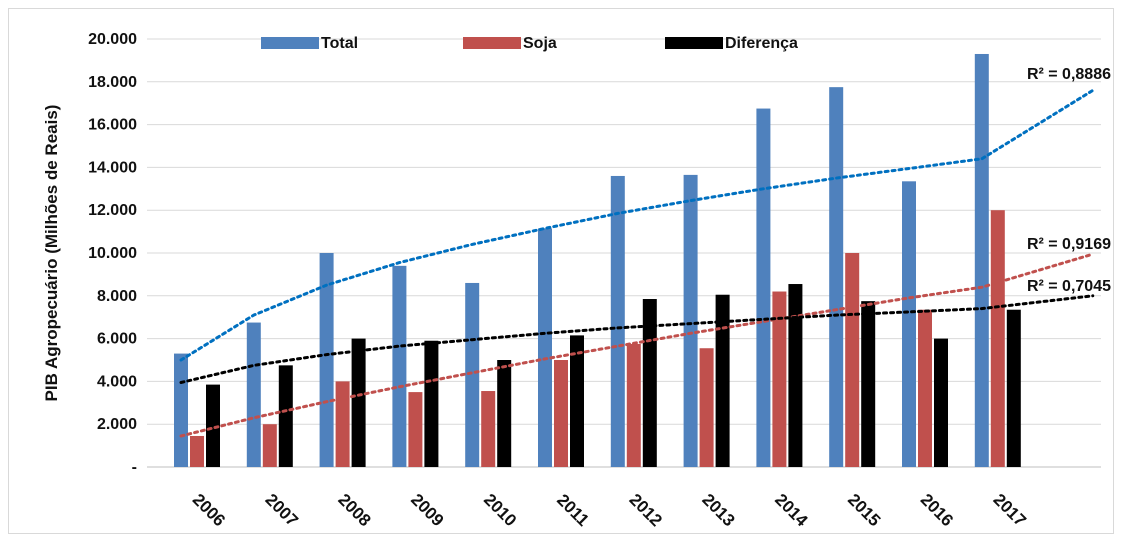 The height and width of the screenshot is (541, 1126). I want to click on x-tick-label: 2006, so click(209, 510).